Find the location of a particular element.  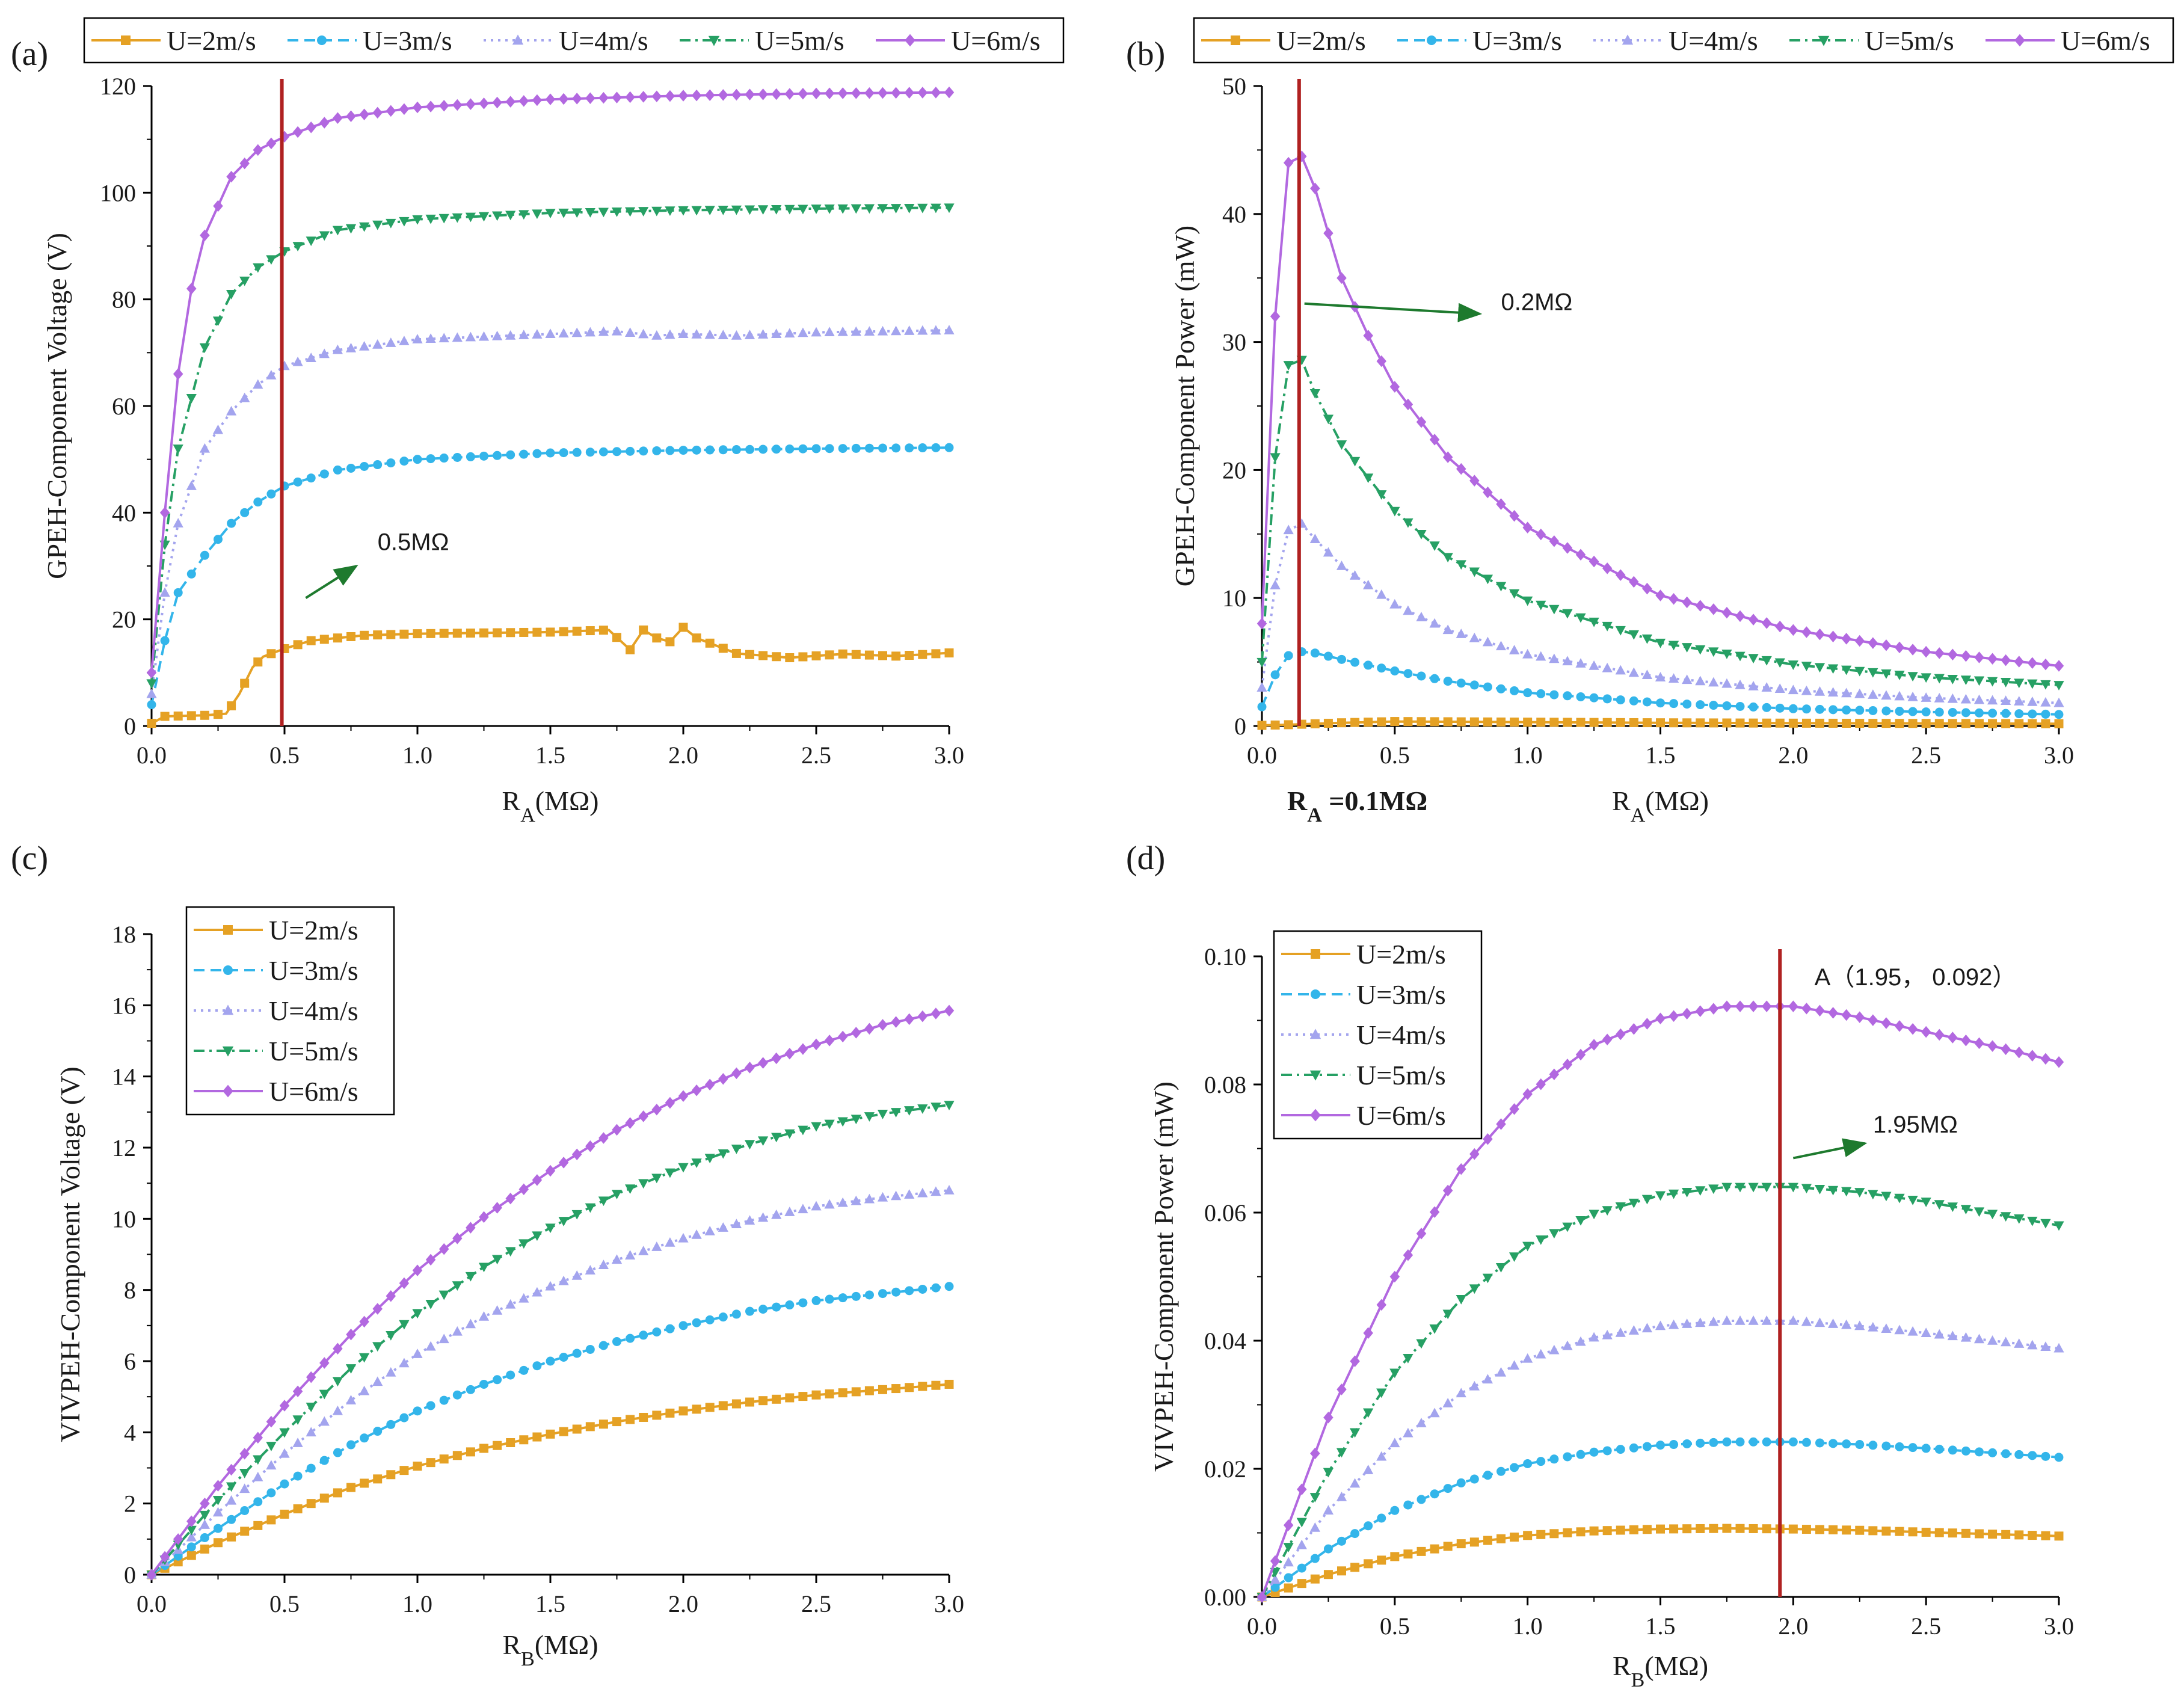

annotation-arrow is located at coordinates (1394, 312).